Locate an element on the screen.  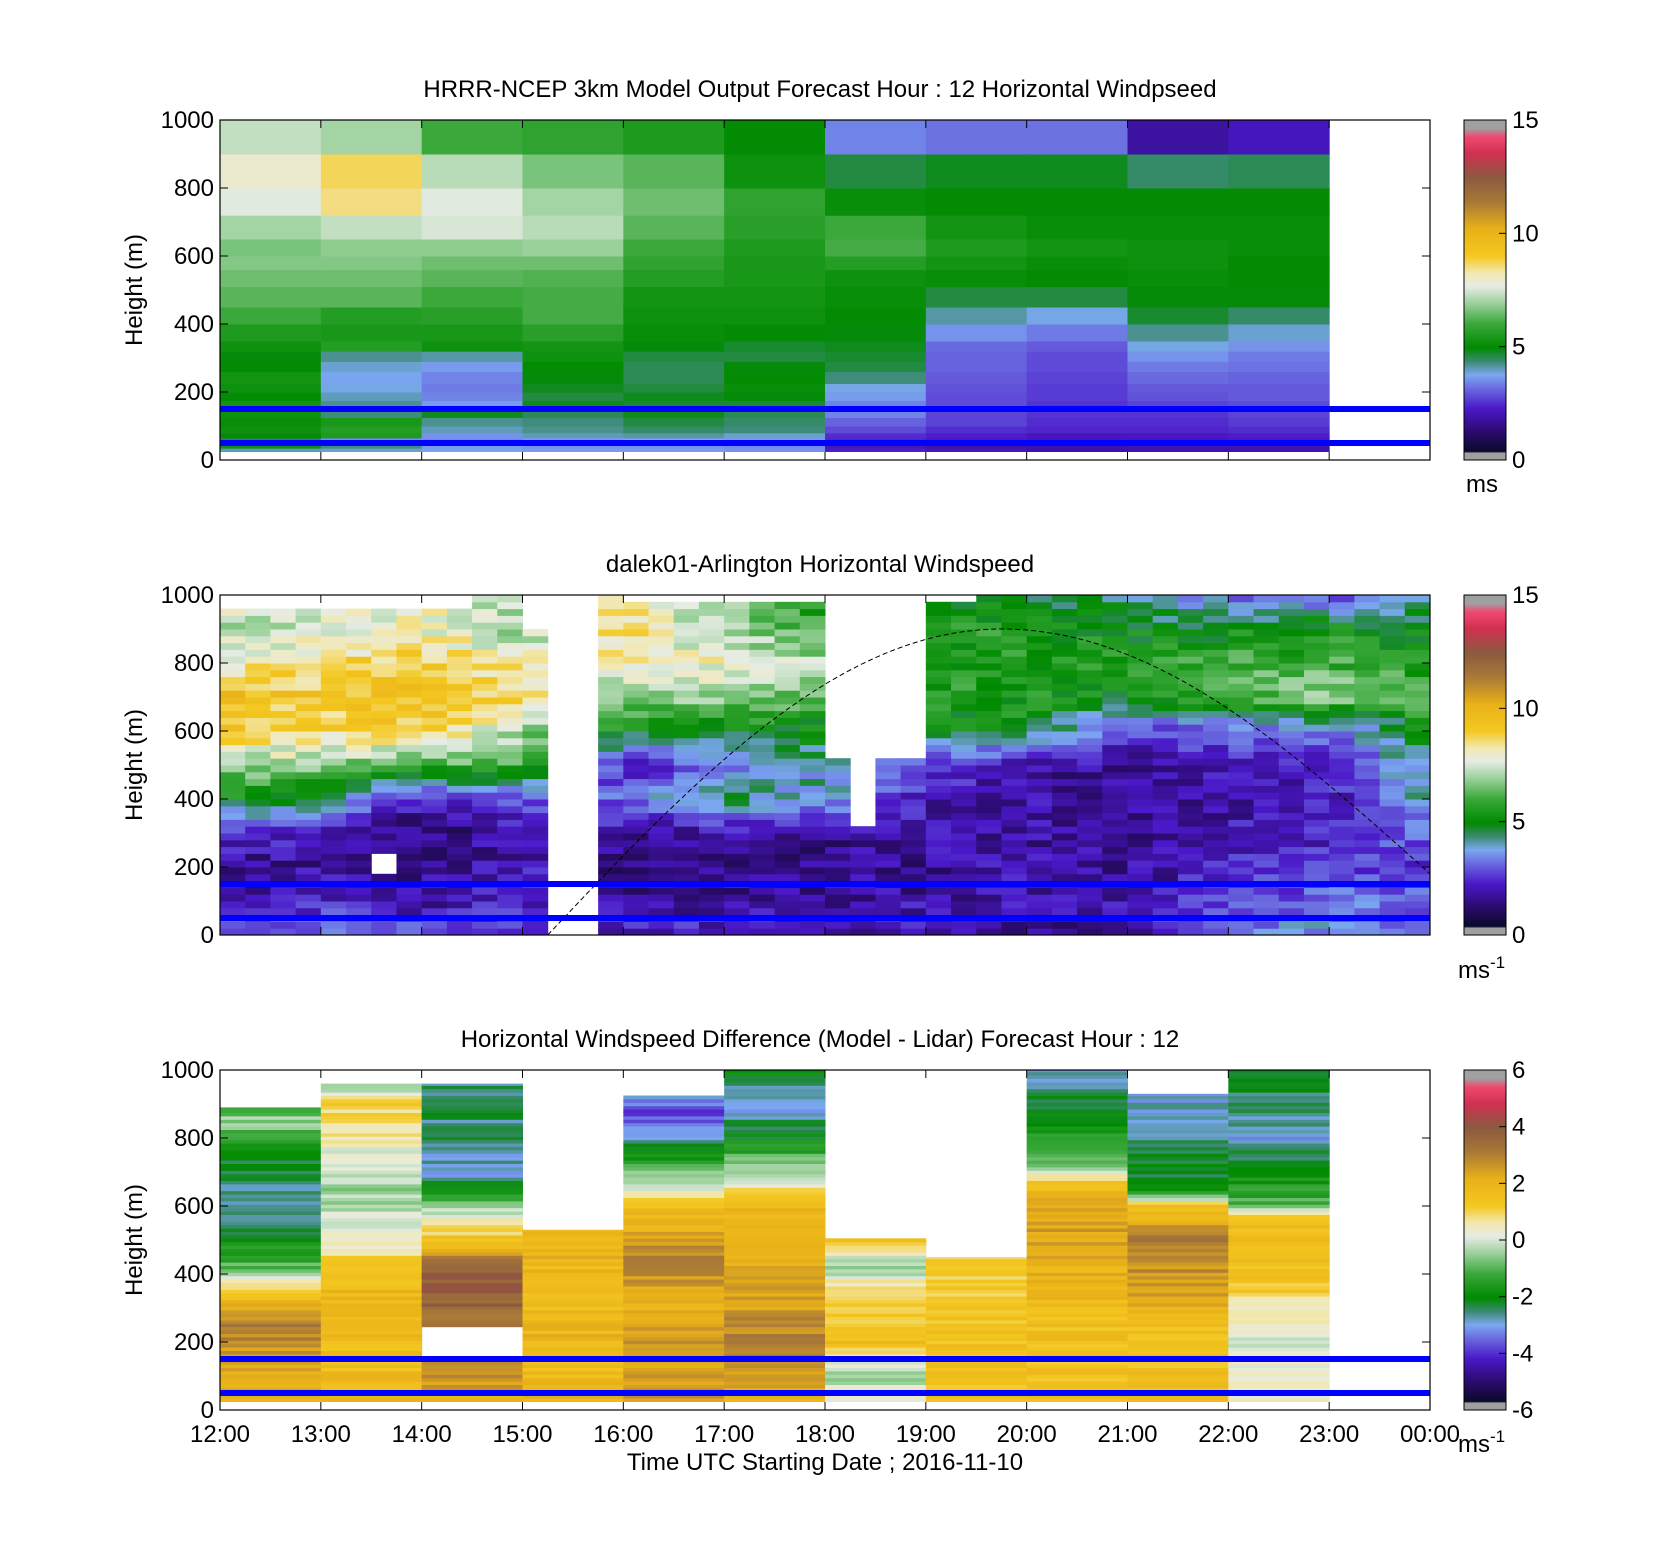
y-tick-label: 1000 is located at coordinates (187, 120).